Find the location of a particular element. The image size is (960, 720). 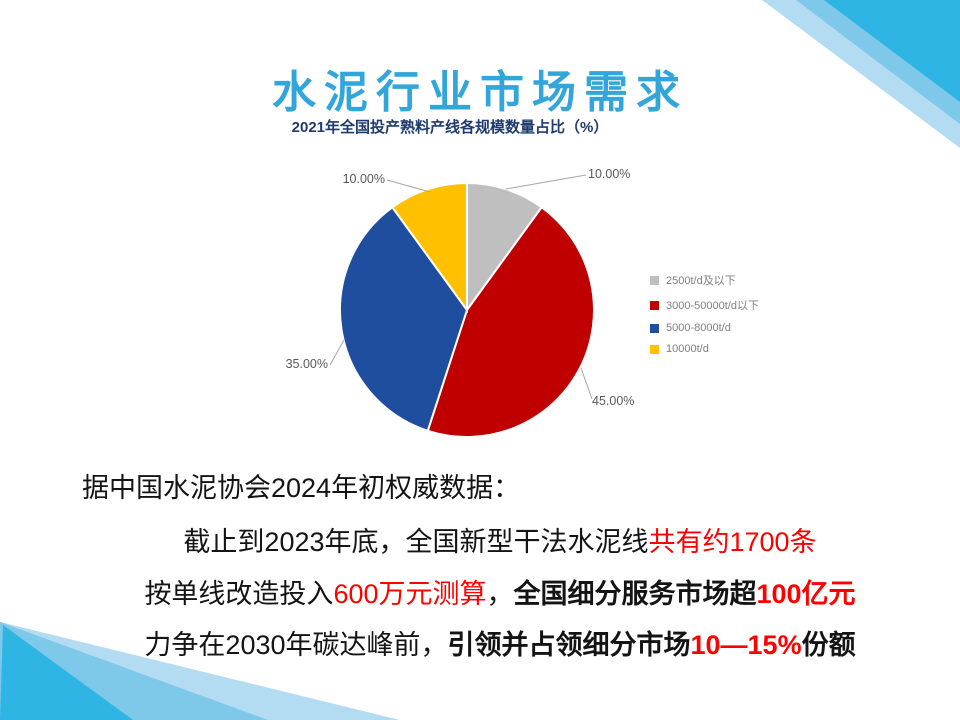

body-line-1: 据中国水泥协会2024年初权威数据： is located at coordinates (301, 485).